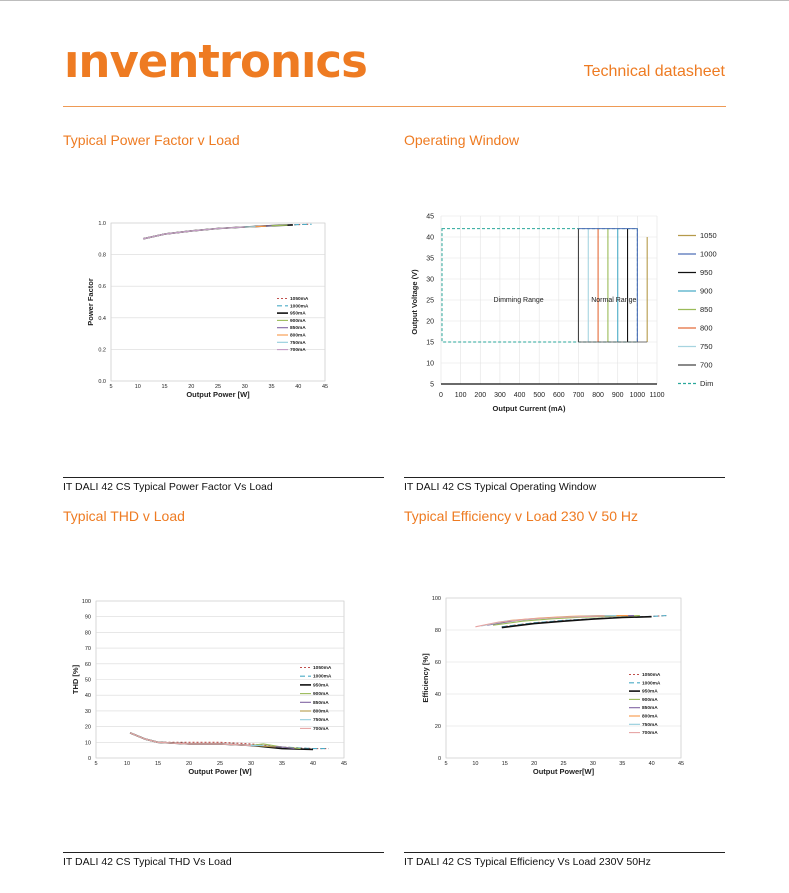 Image resolution: width=789 pixels, height=893 pixels. What do you see at coordinates (102, 350) in the screenshot?
I see `y-tick-label: 0.2` at bounding box center [102, 350].